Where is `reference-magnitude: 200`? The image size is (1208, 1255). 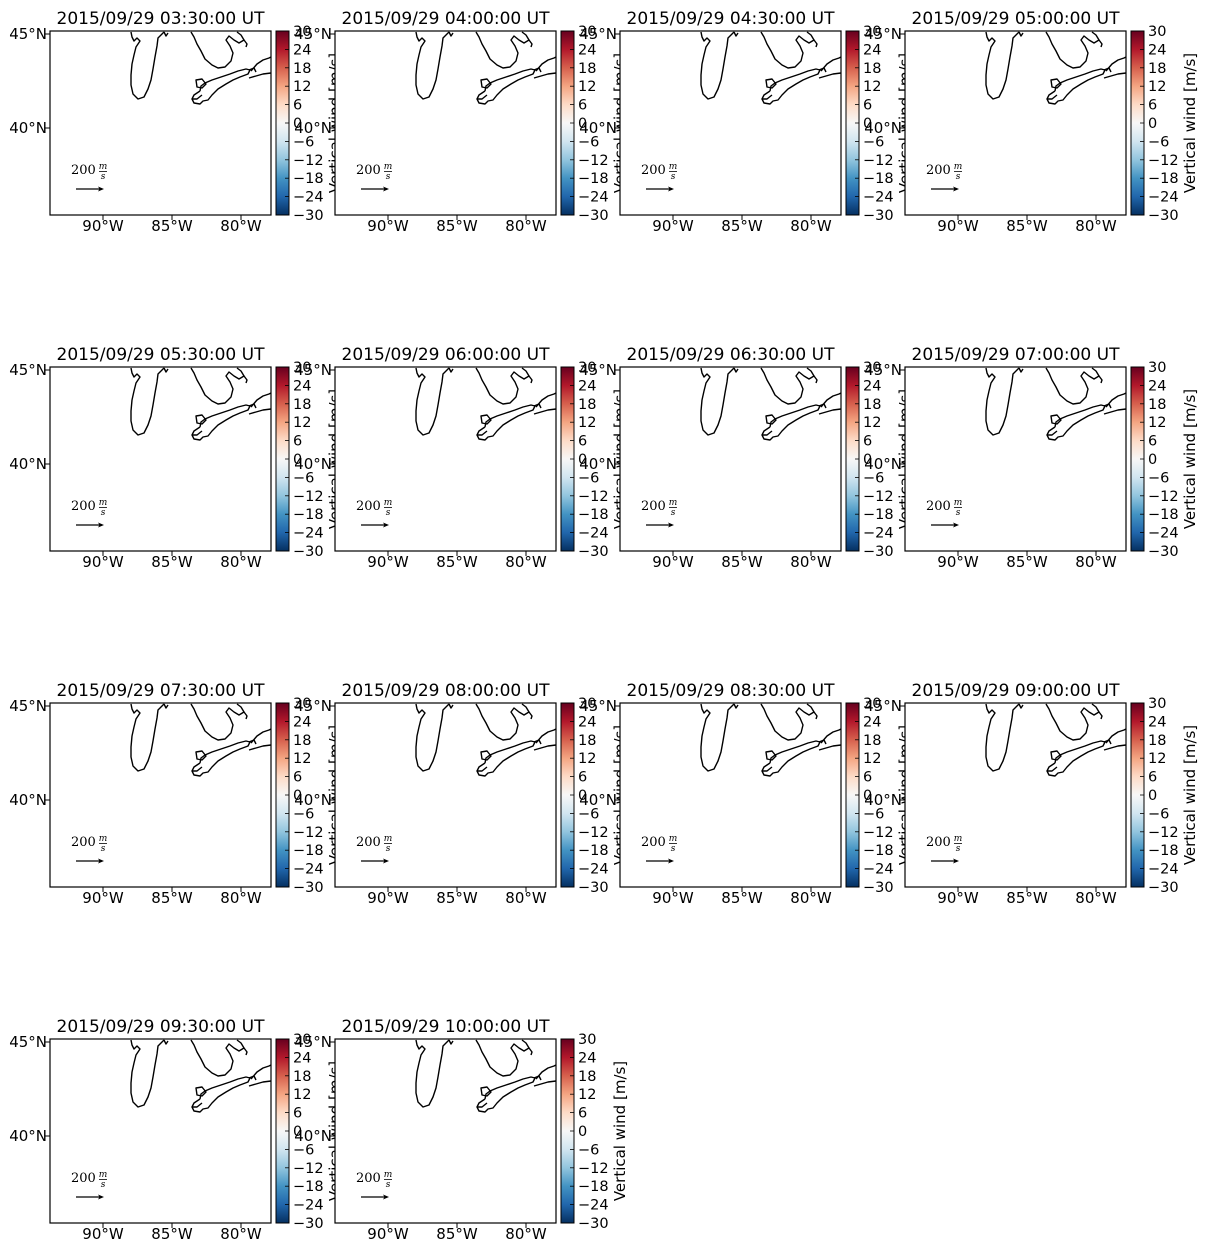 reference-magnitude: 200 is located at coordinates (83, 1178).